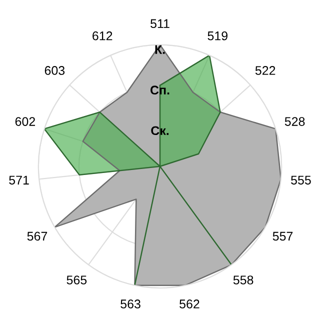 The image size is (320, 320). I want to click on spoke-label: 571, so click(19, 180).